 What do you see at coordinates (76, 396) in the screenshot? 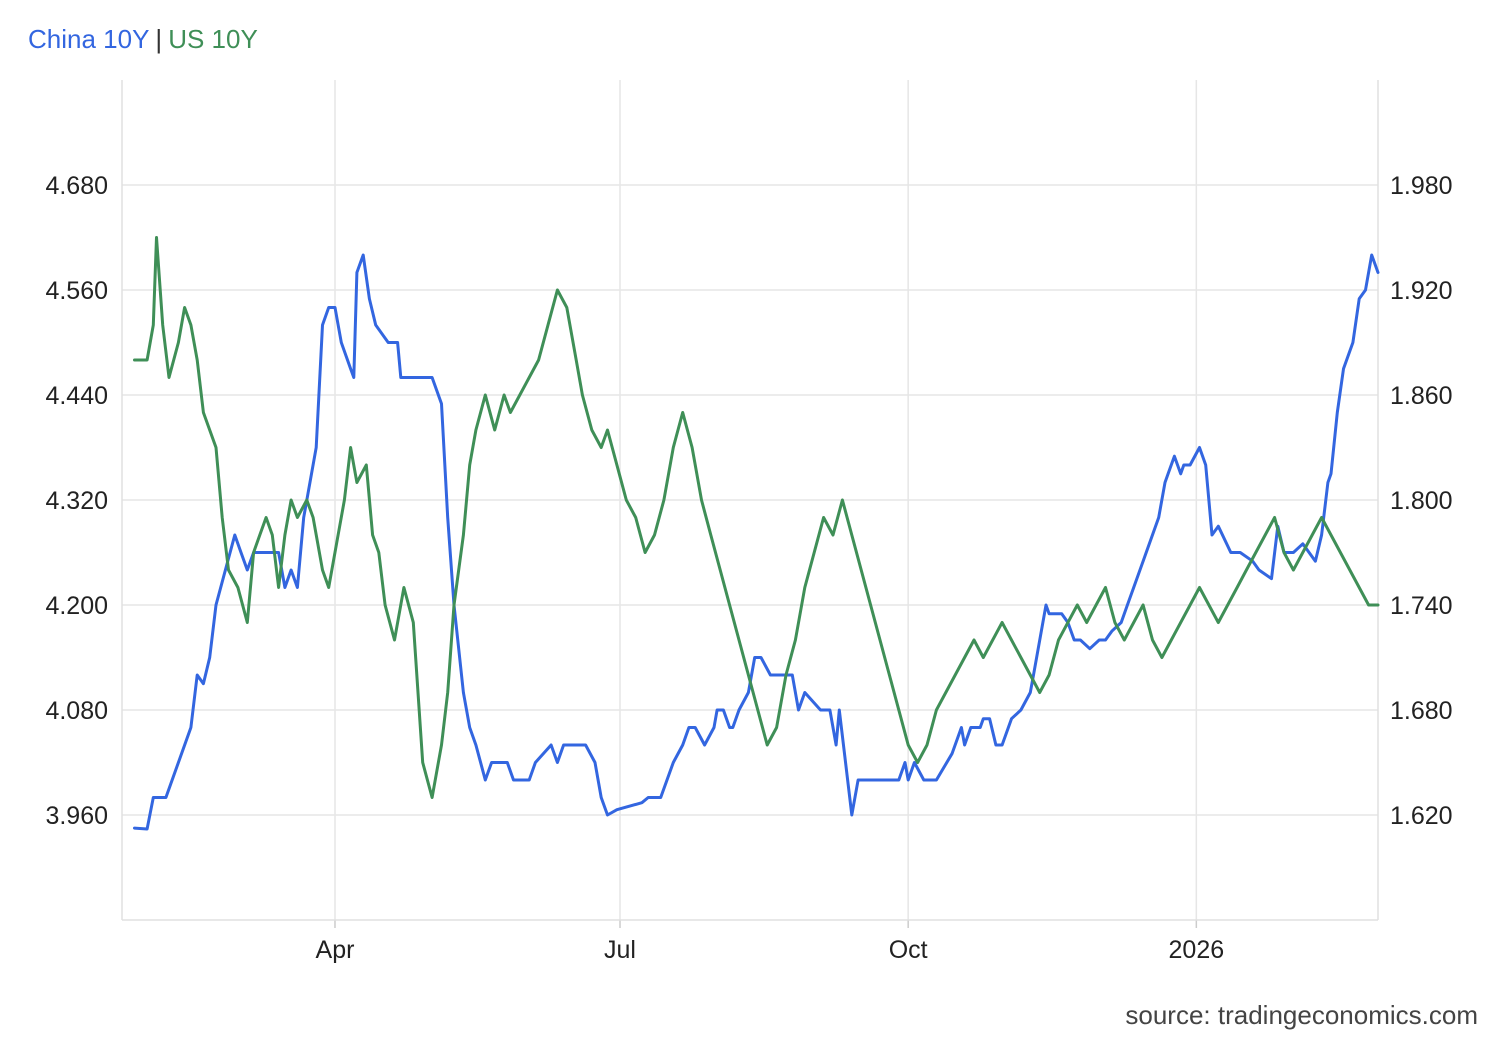
I see `y-left-tick-label: 4.440` at bounding box center [76, 396].